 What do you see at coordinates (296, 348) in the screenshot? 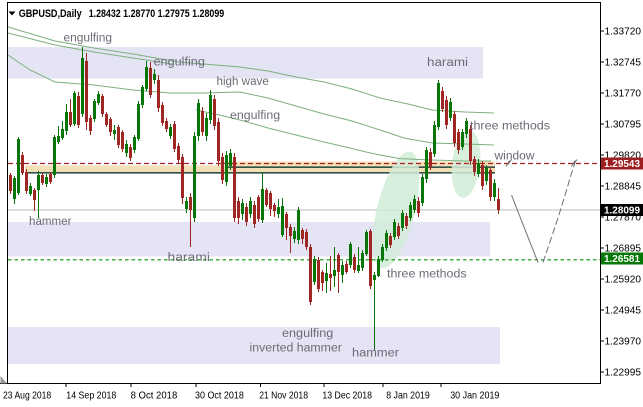
I see `svg-text: inverted hammer` at bounding box center [296, 348].